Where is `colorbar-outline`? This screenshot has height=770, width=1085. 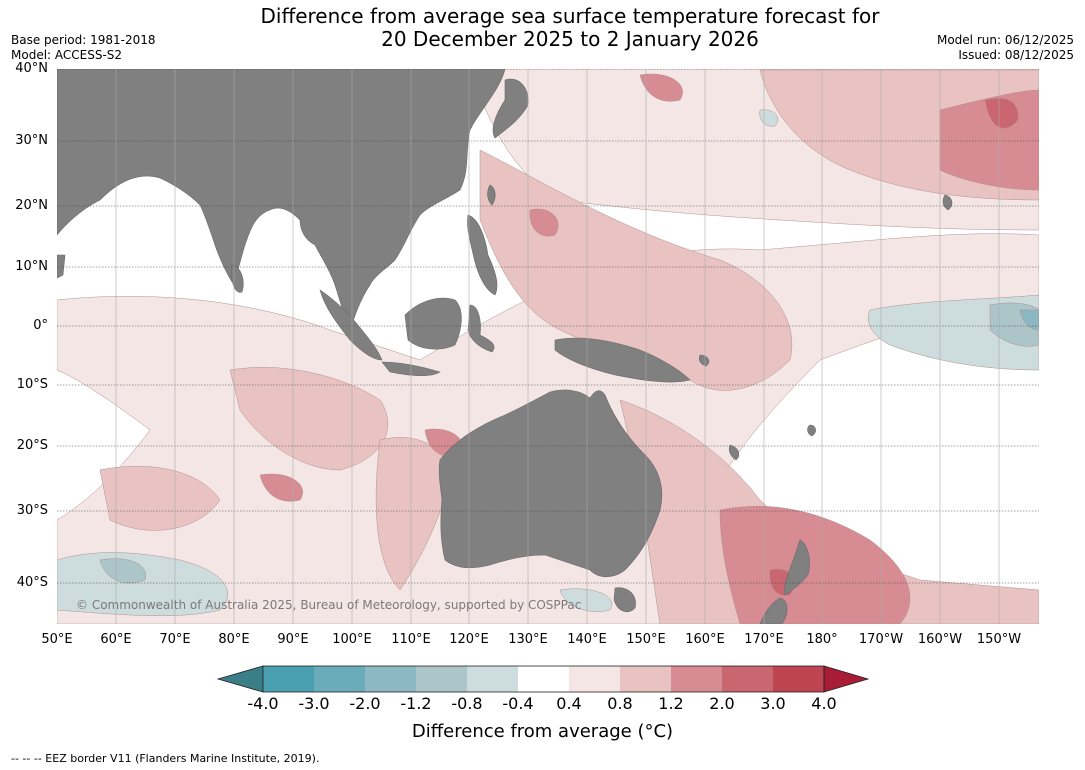
colorbar-outline is located at coordinates (543, 679).